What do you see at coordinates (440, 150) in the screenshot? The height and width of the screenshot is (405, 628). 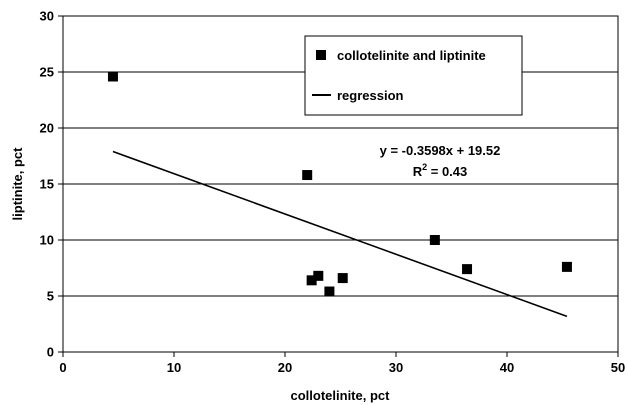 I see `regression-equation: y = -0.3598x + 19.52` at bounding box center [440, 150].